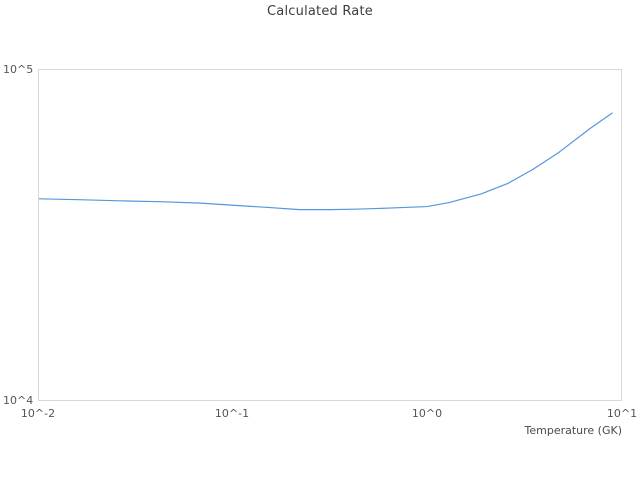 The height and width of the screenshot is (480, 640). I want to click on x-tick-label-1e0: 10^0, so click(427, 413).